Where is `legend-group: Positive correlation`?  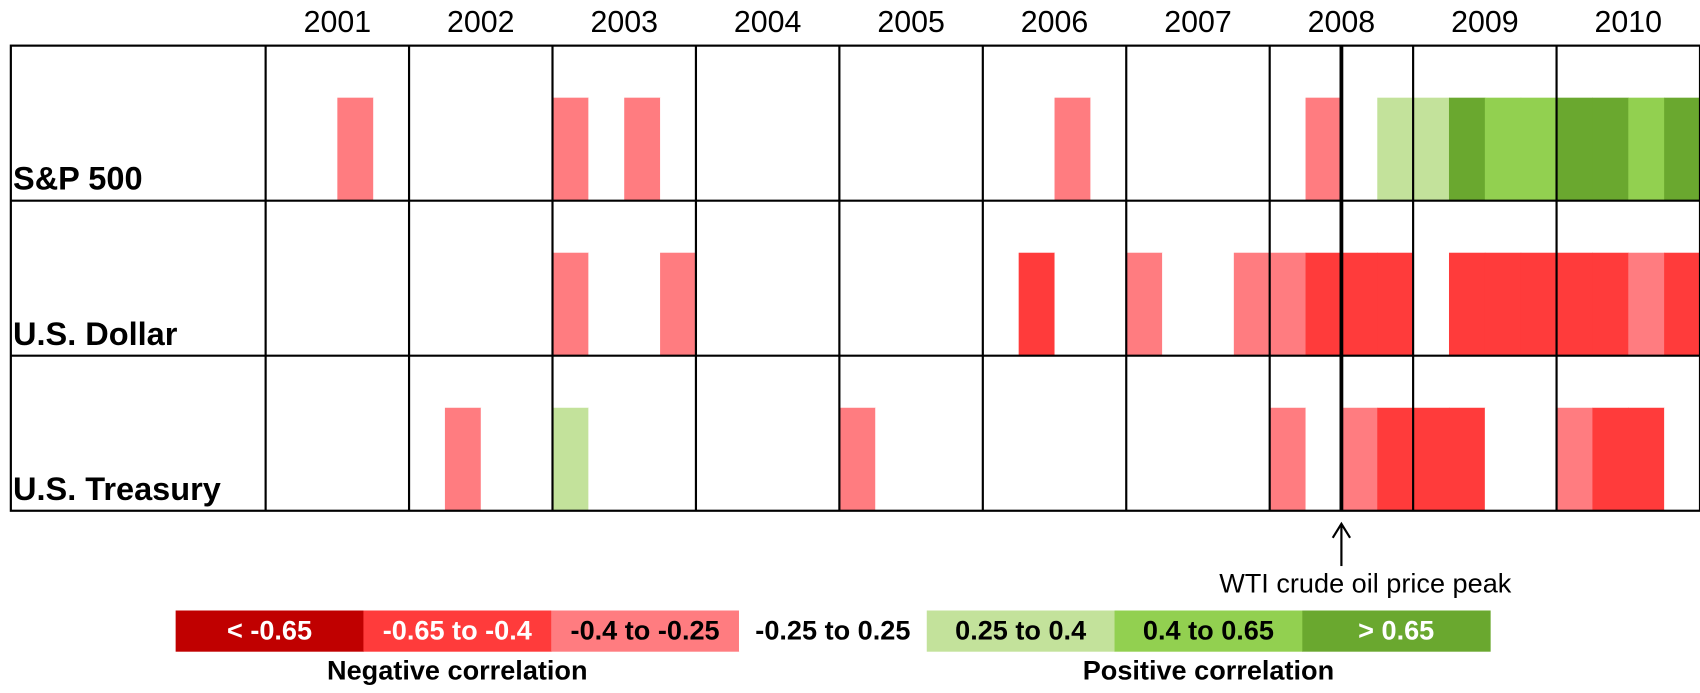 legend-group: Positive correlation is located at coordinates (1208, 669).